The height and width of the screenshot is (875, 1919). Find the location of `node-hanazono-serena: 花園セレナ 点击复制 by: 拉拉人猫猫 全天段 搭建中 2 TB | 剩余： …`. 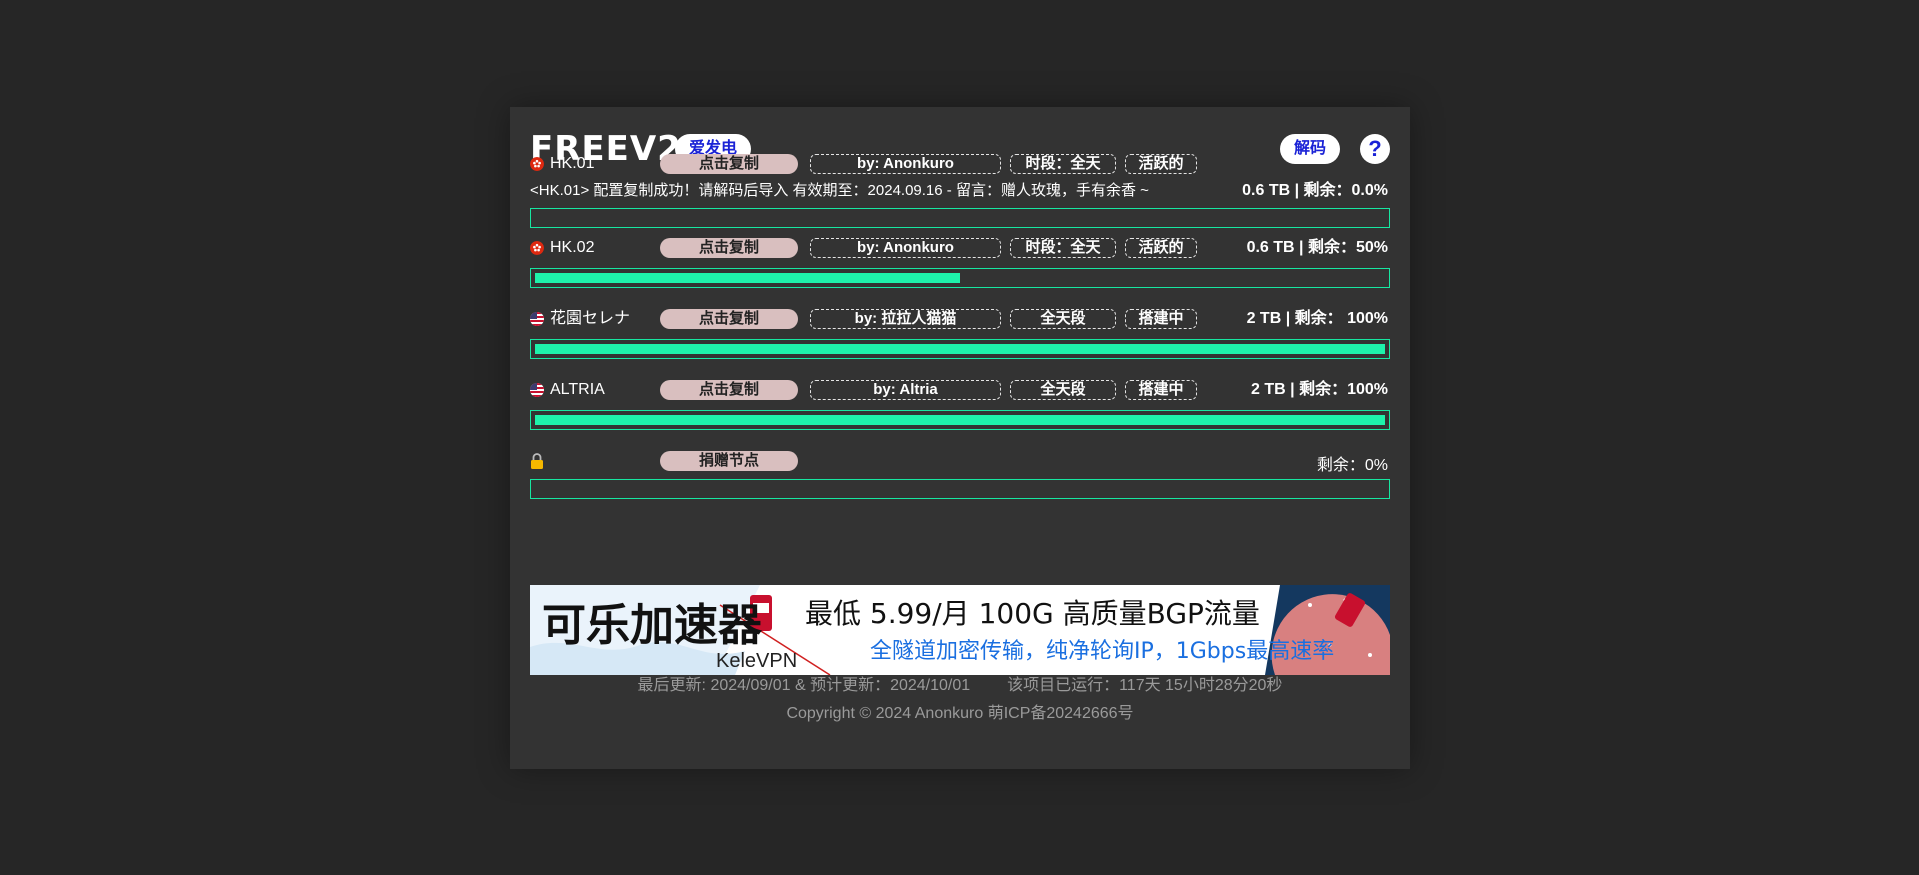

node-hanazono-serena: 花園セレナ 点击复制 by: 拉拉人猫猫 全天段 搭建中 2 TB | 剩余： … is located at coordinates (960, 333).